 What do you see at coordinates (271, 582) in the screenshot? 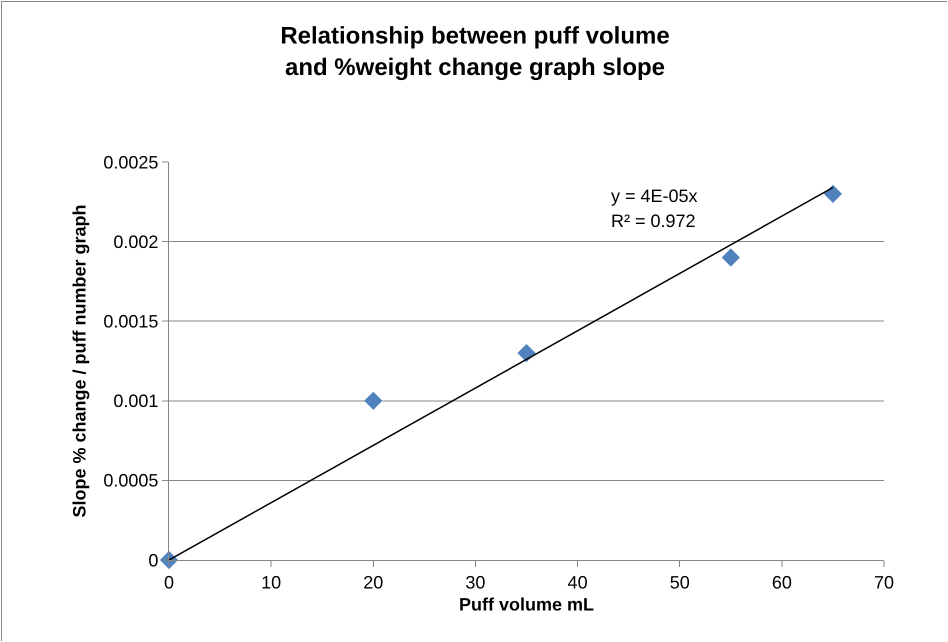
I see `x-tick-label: 10` at bounding box center [271, 582].